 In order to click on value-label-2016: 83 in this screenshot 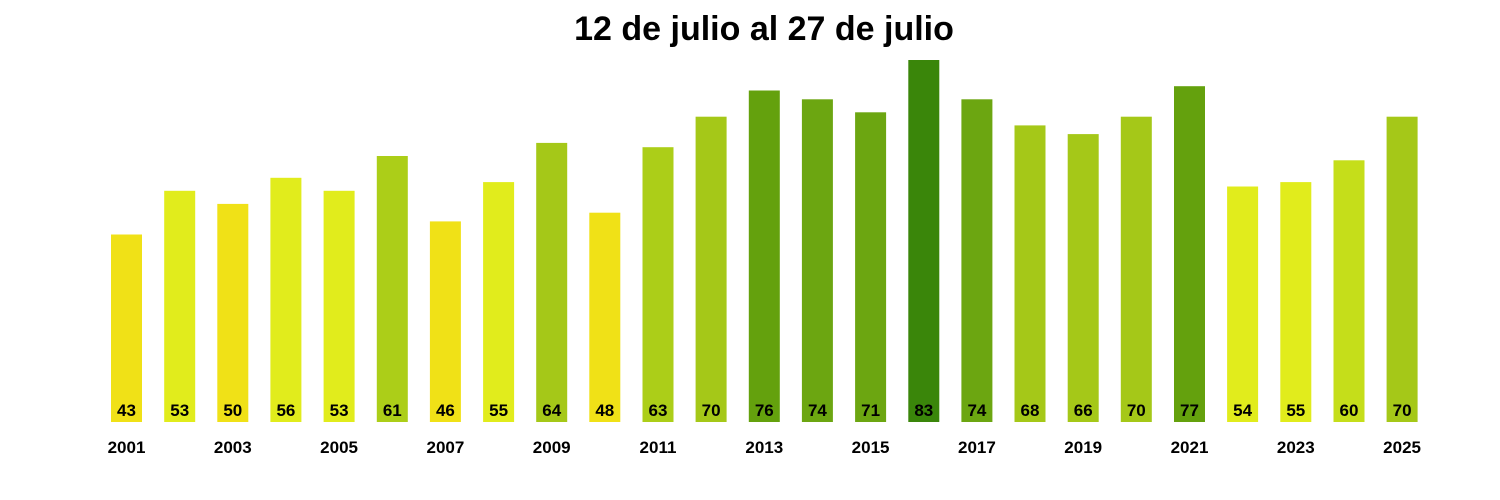, I will do `click(923, 410)`.